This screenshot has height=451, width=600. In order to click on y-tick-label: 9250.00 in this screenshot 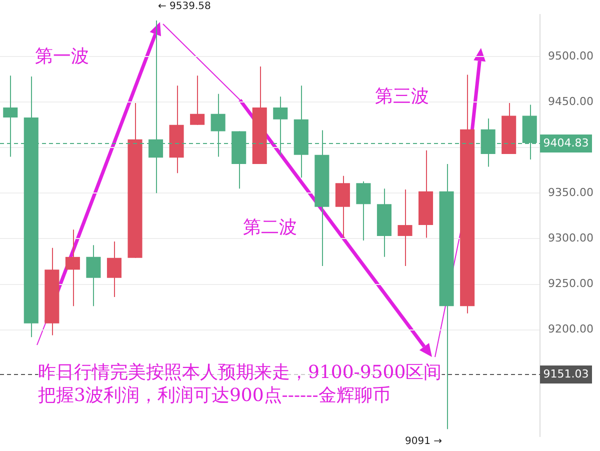, I will do `click(571, 283)`.